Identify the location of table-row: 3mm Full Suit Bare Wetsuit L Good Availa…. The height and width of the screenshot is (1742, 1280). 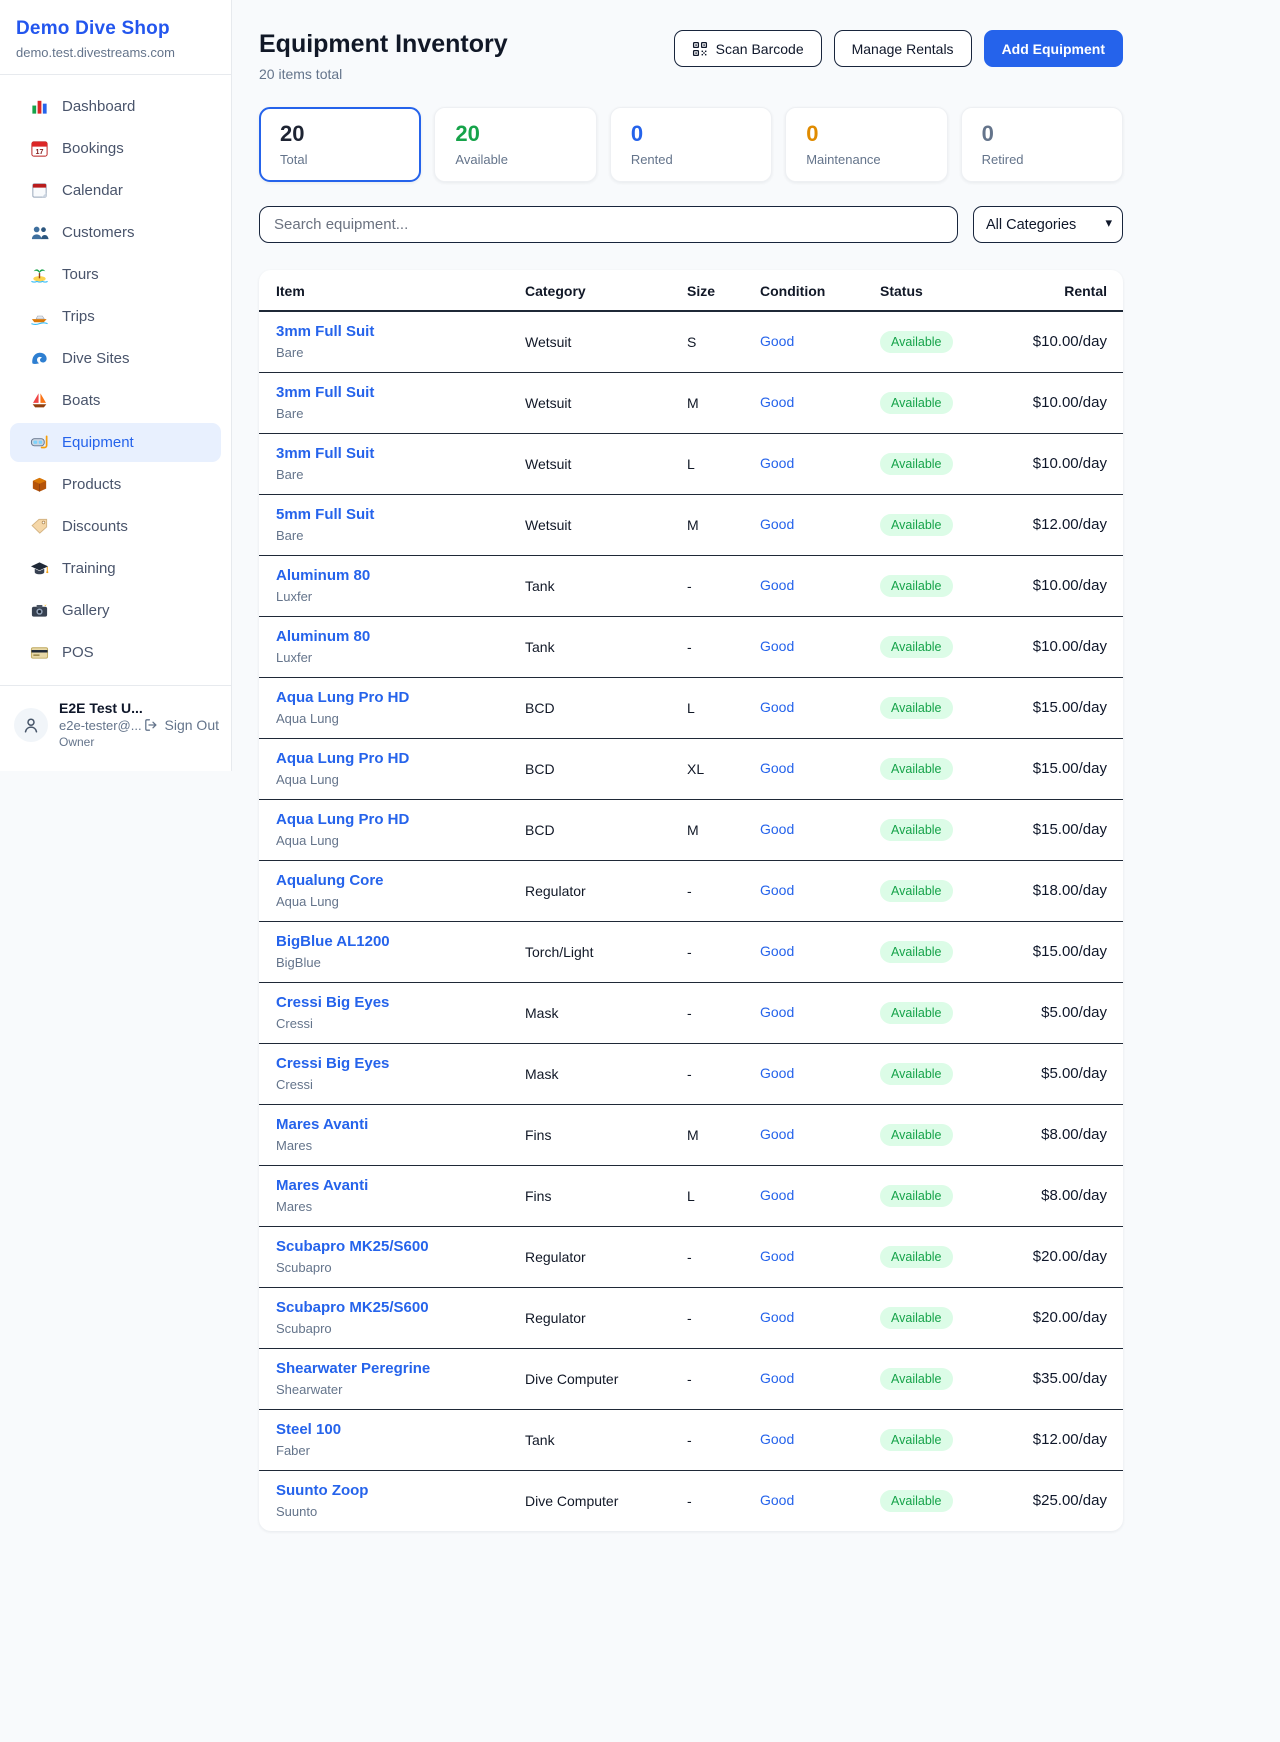
(691, 464).